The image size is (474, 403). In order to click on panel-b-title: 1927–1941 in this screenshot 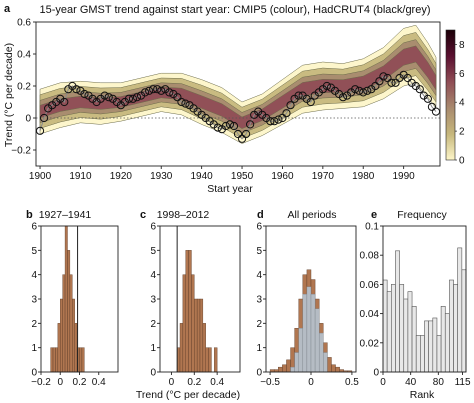, I will do `click(65, 215)`.